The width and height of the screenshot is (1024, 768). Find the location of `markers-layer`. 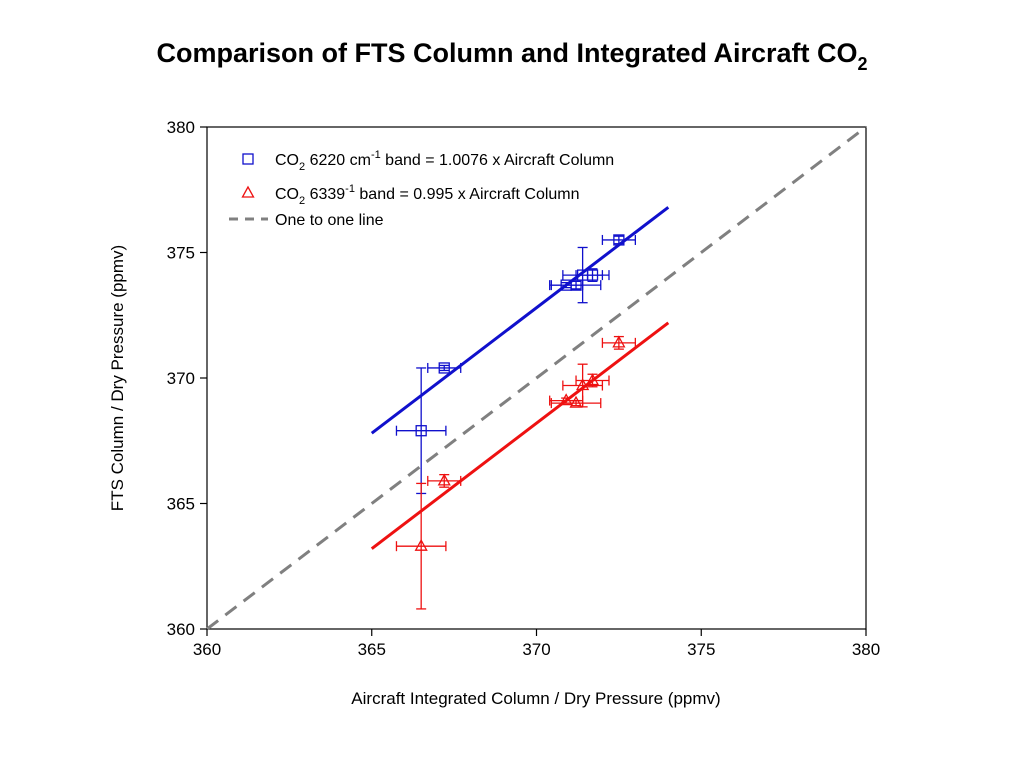

markers-layer is located at coordinates (520, 392).